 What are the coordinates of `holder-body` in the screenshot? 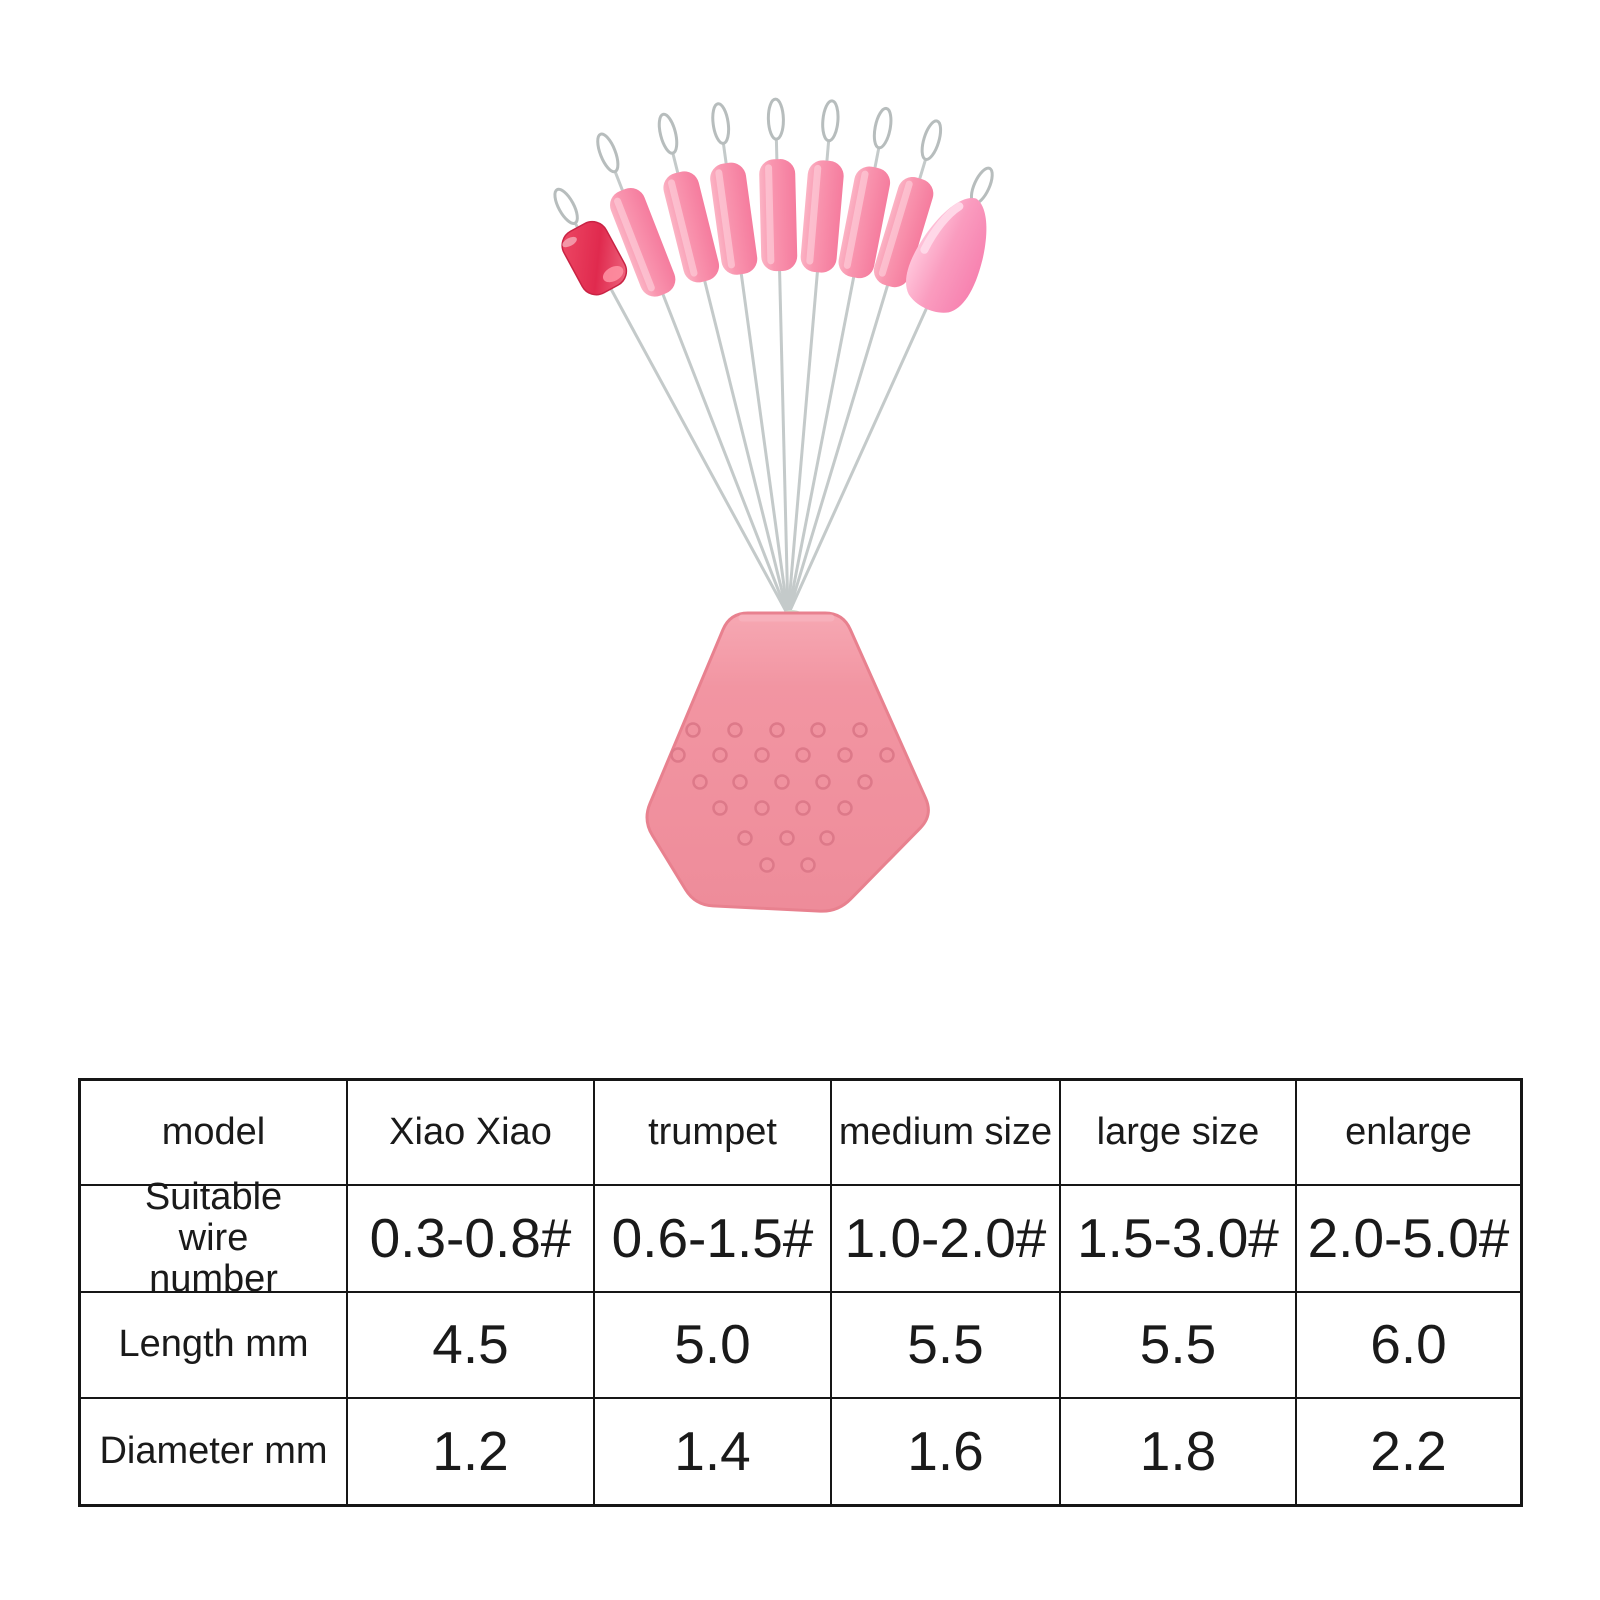 It's located at (787, 762).